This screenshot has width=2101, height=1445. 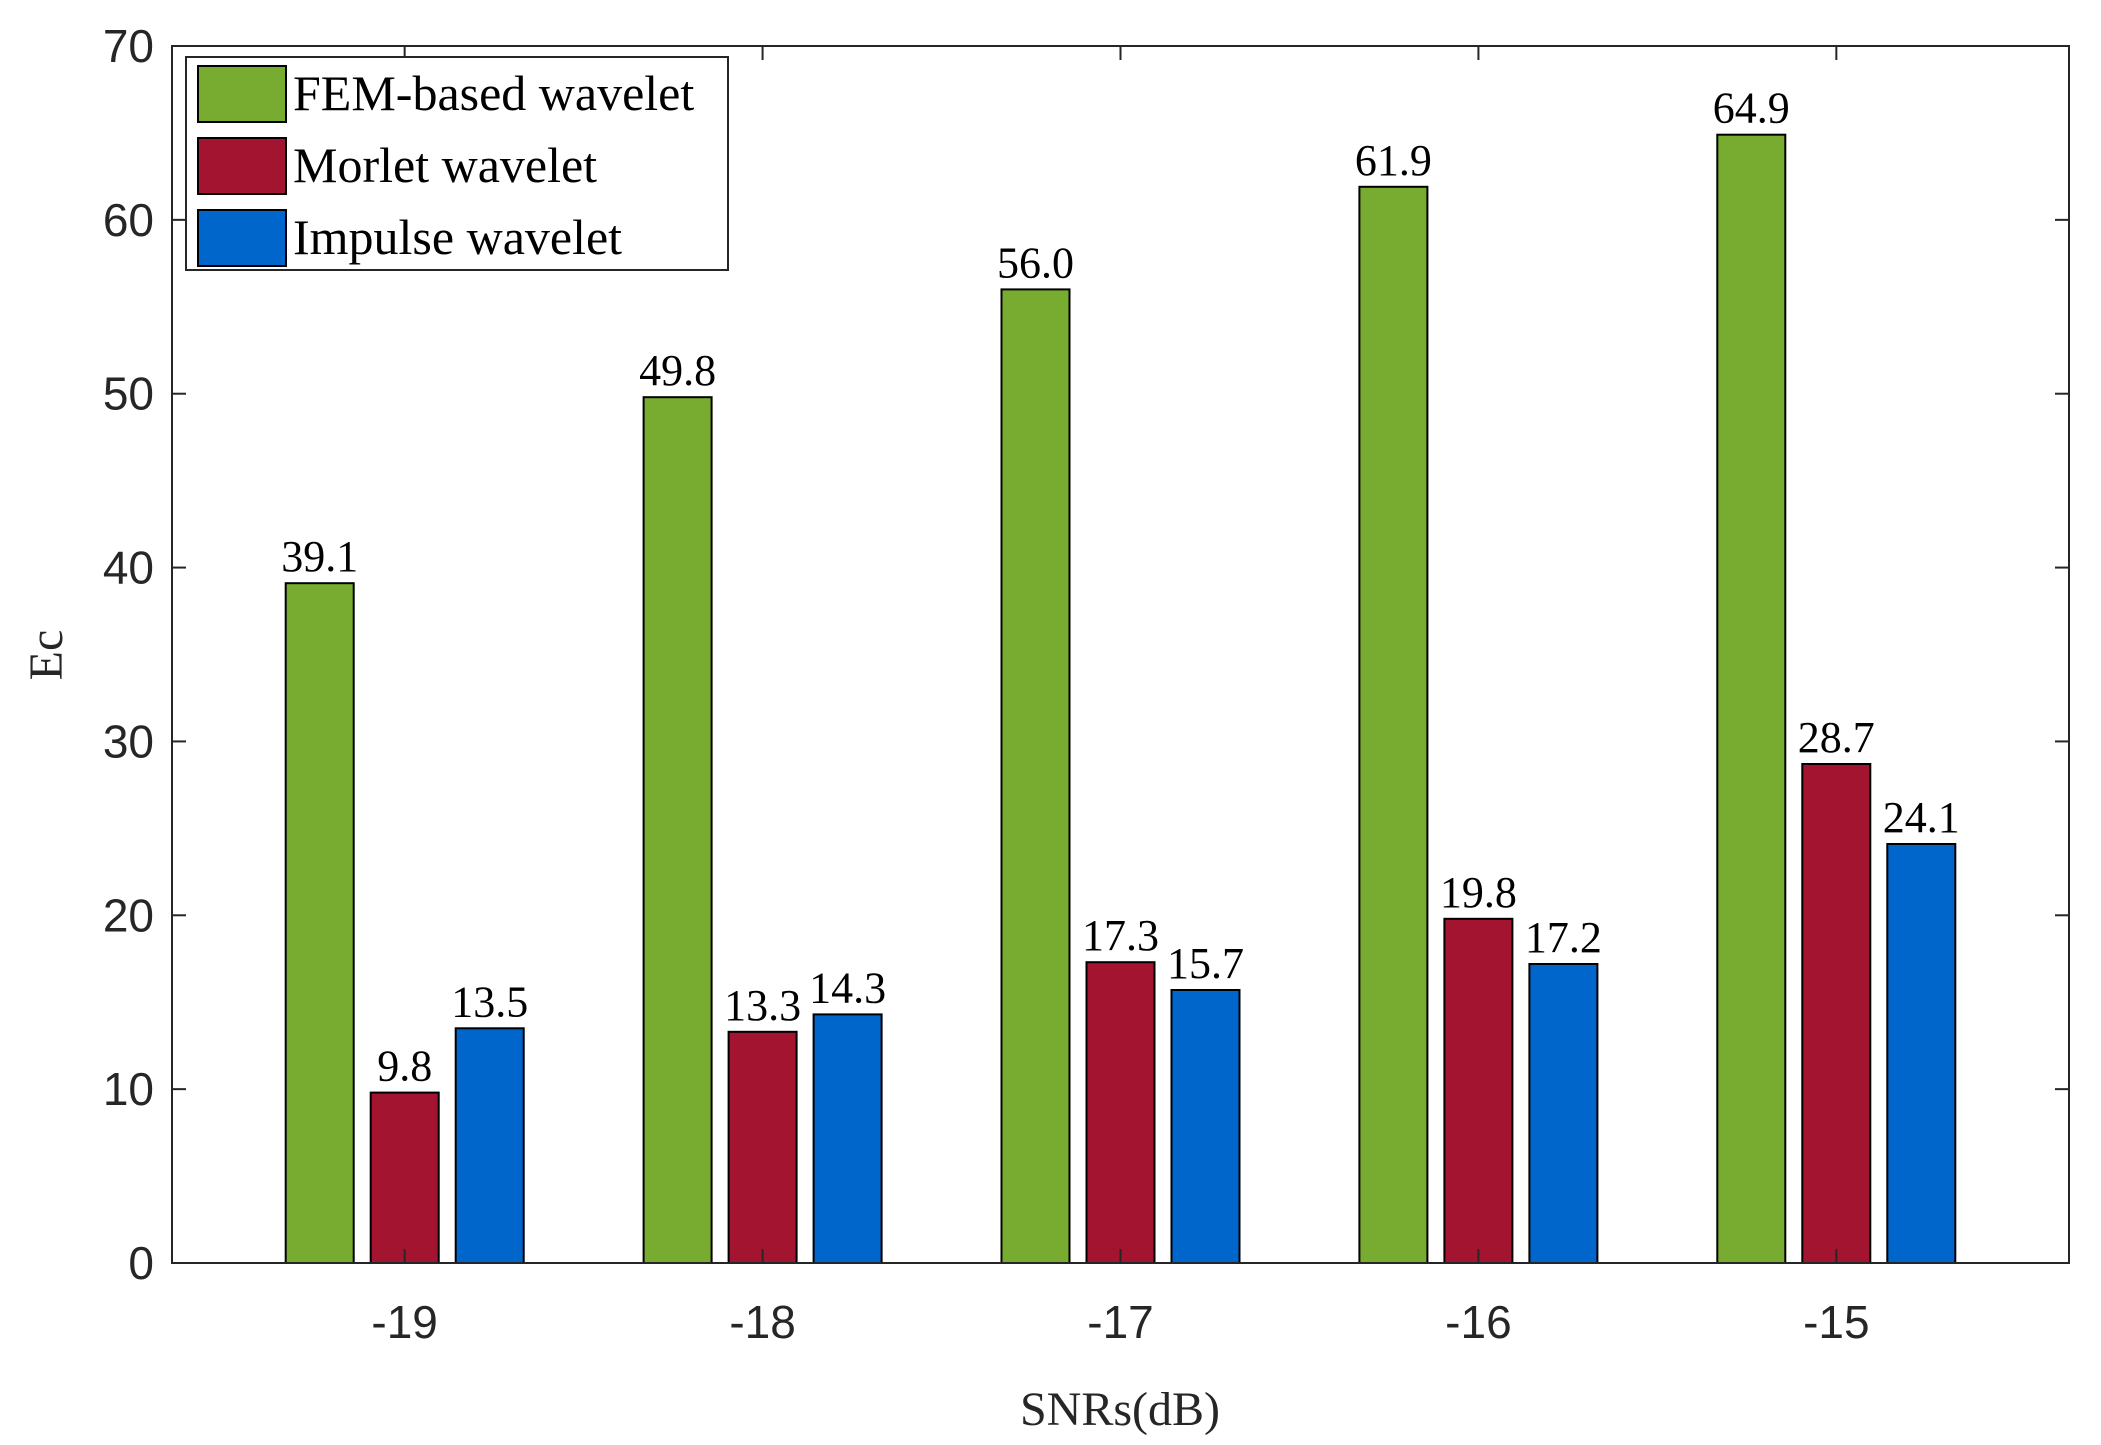 I want to click on legend-swatch-morlet, so click(x=242, y=166).